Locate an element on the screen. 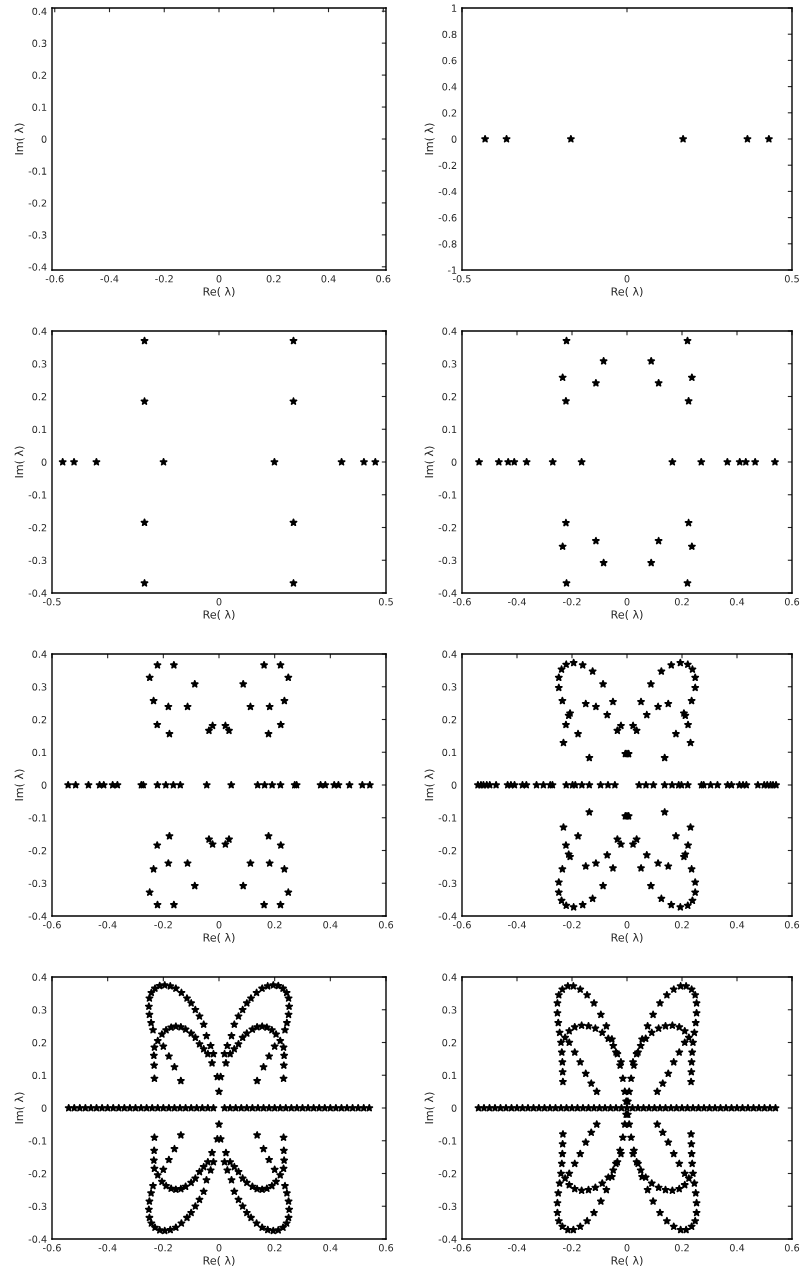 This screenshot has width=808, height=1277. y-tick-label: -0.6 is located at coordinates (447, 218).